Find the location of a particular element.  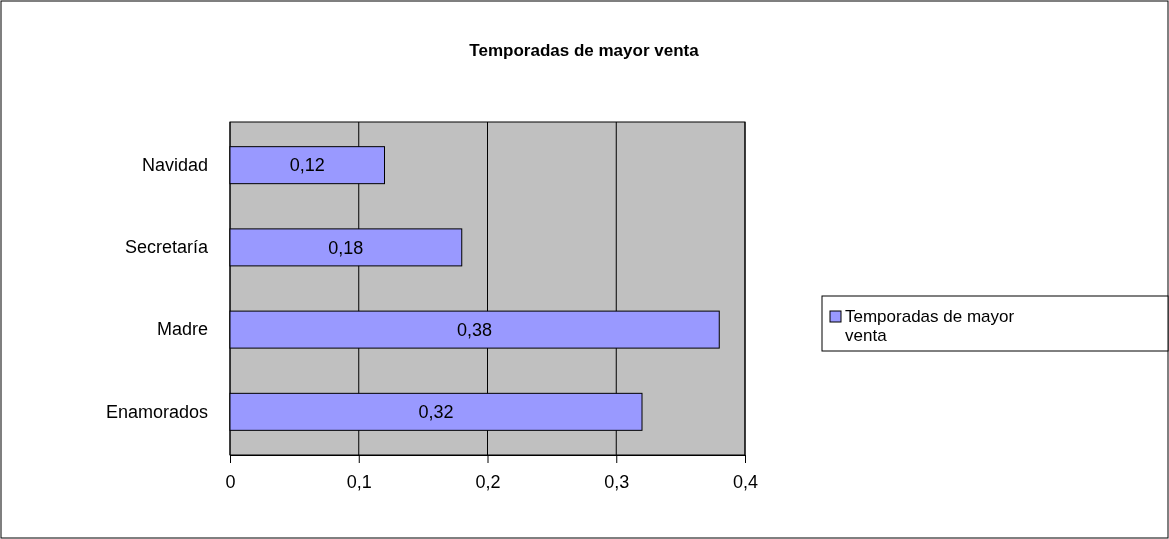

data-label: 0,18 is located at coordinates (346, 247).